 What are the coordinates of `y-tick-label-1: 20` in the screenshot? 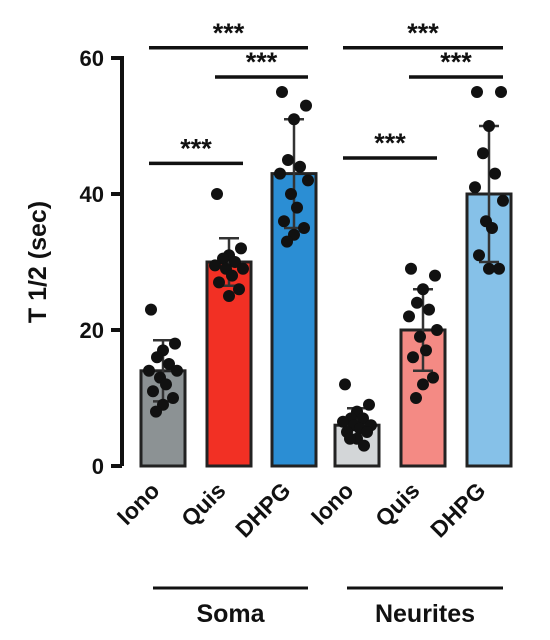 It's located at (92, 330).